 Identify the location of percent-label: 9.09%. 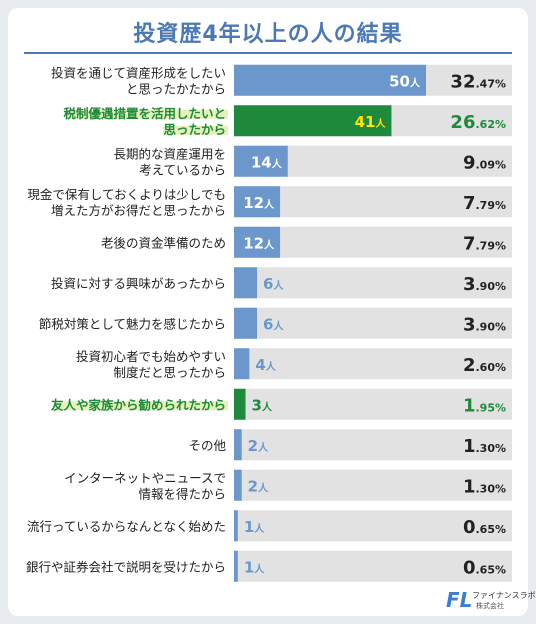
(484, 162).